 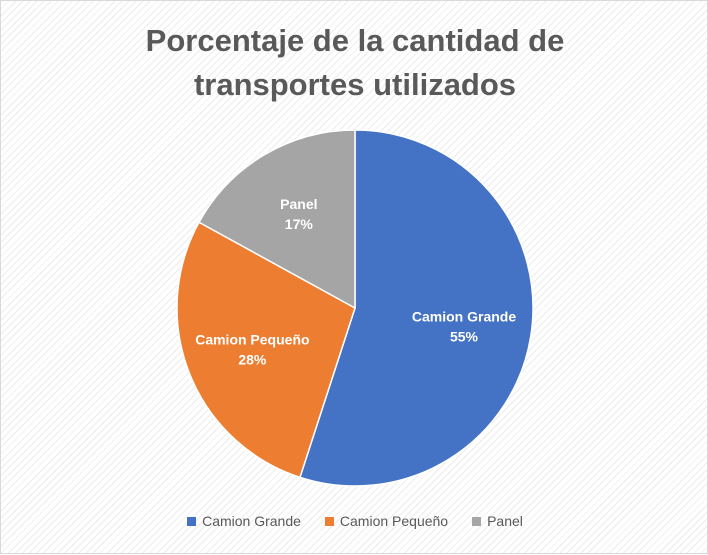 What do you see at coordinates (299, 224) in the screenshot?
I see `slice-label-value-panel: 17%` at bounding box center [299, 224].